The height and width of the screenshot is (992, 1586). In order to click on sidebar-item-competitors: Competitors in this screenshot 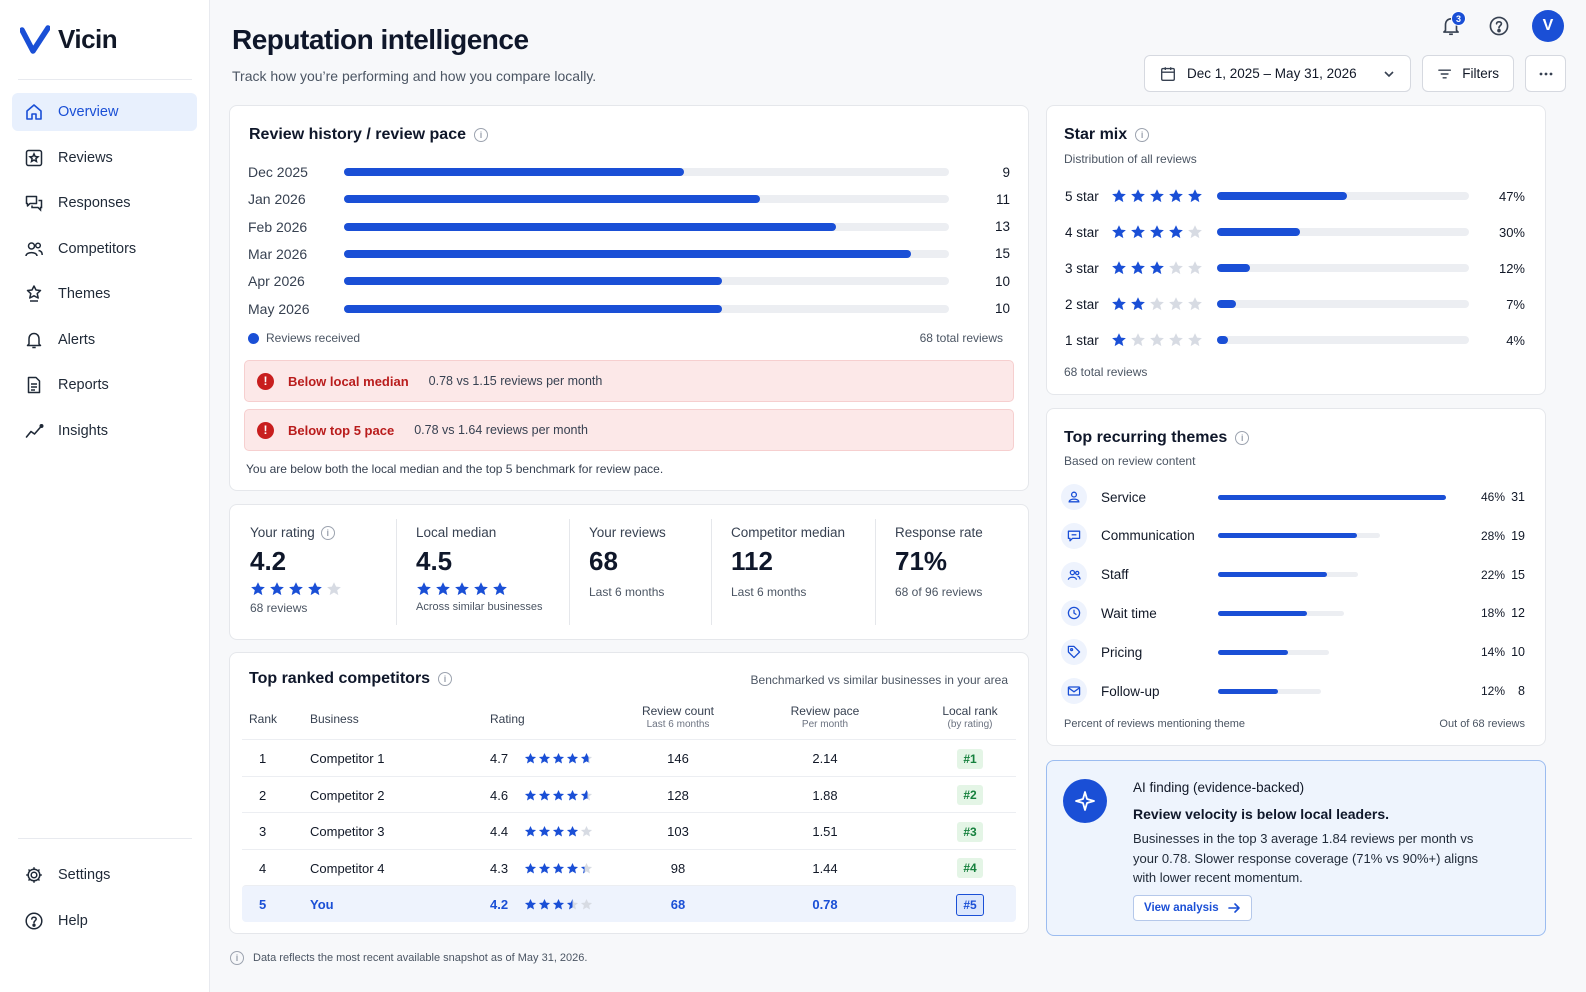, I will do `click(104, 249)`.